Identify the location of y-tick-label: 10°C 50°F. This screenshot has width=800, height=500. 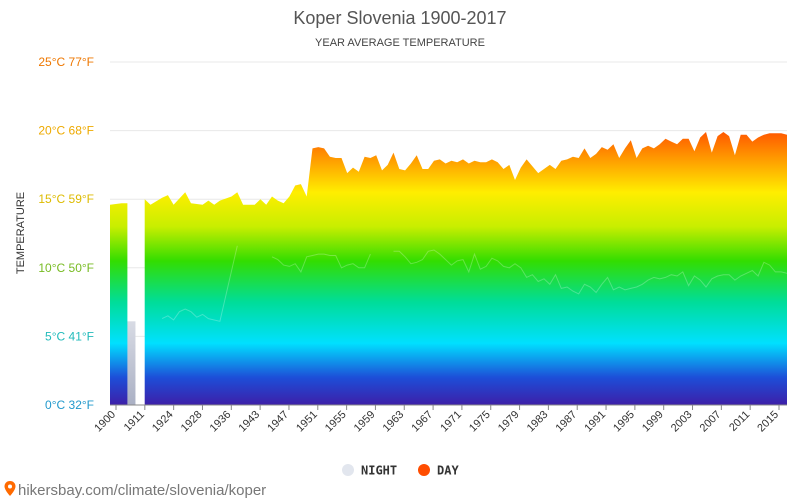
(66, 268).